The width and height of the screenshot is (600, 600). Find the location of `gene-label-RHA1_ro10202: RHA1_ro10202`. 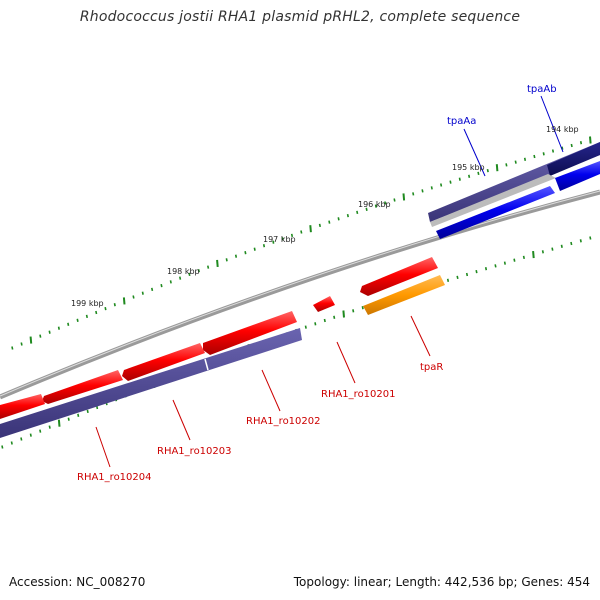

gene-label-RHA1_ro10202: RHA1_ro10202 is located at coordinates (283, 421).